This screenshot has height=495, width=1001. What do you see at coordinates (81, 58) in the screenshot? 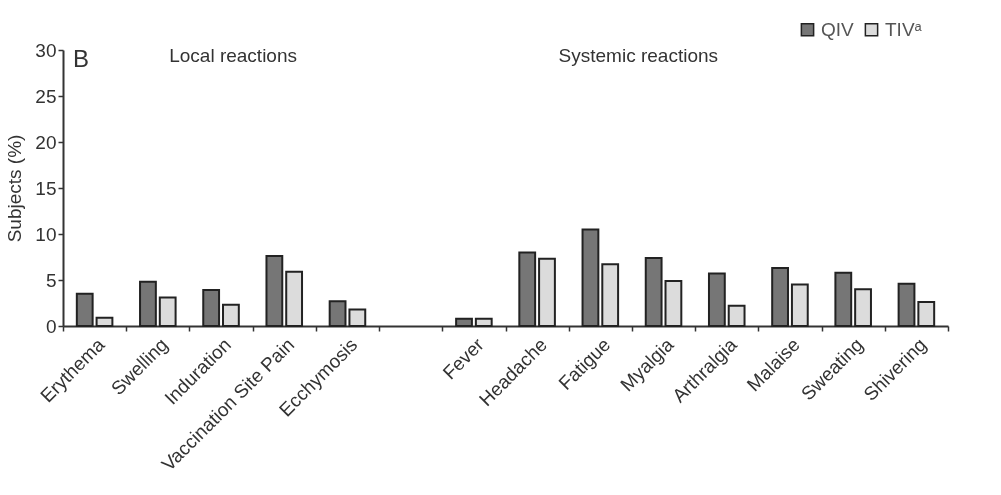
I see `annotation: B` at bounding box center [81, 58].